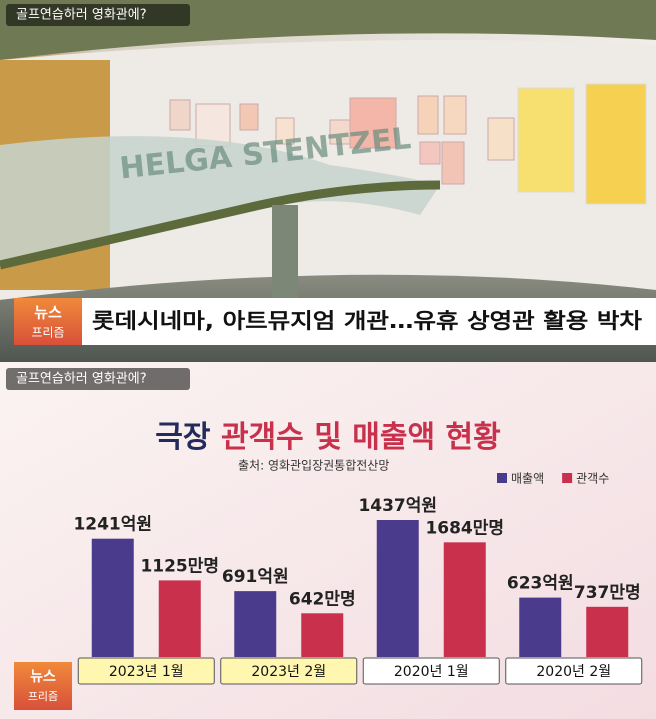  What do you see at coordinates (397, 506) in the screenshot?
I see `value-label: 1437억원` at bounding box center [397, 506].